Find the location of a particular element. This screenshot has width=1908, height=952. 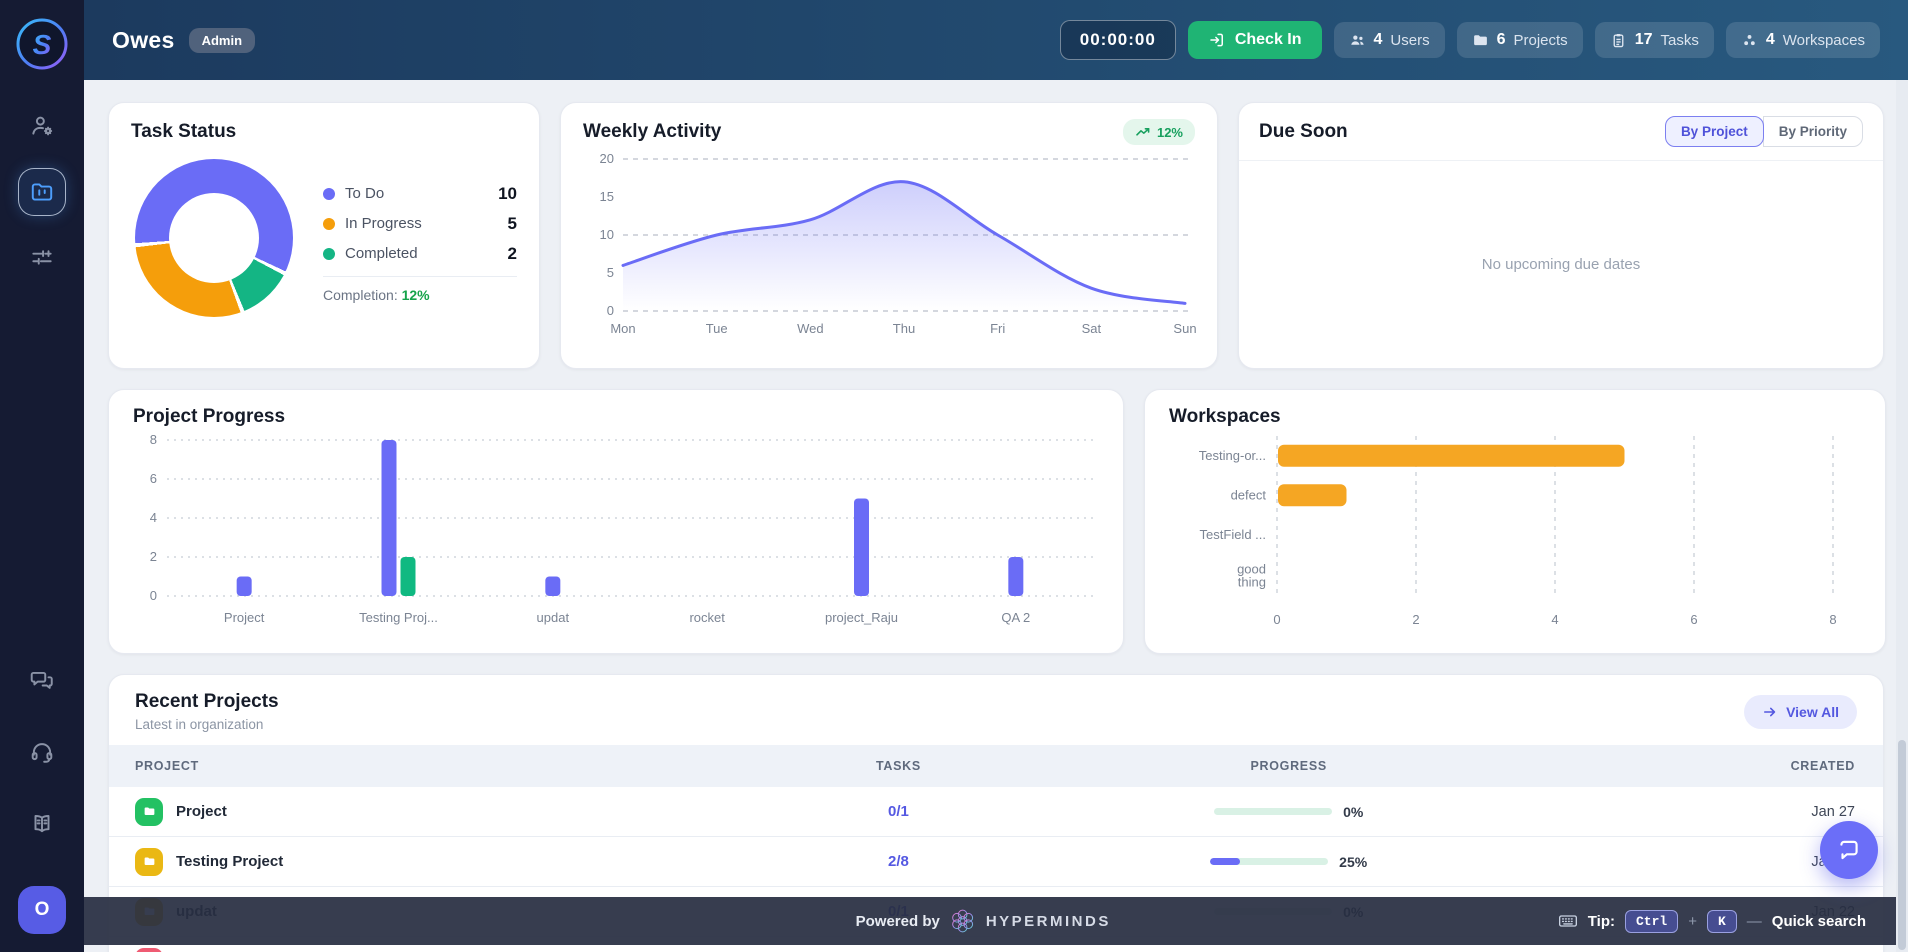

due-soon-head: Due Soon By Project By Priority is located at coordinates (1561, 132).